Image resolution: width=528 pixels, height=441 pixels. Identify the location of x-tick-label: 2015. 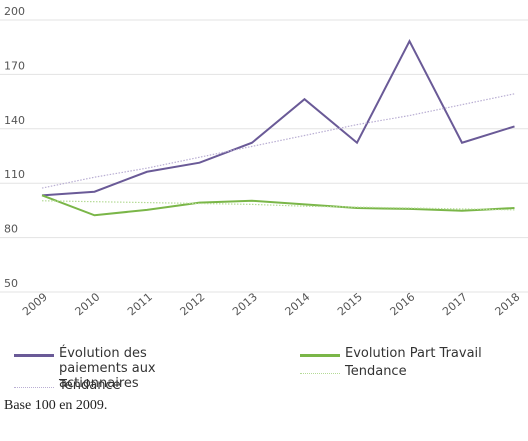
(350, 304).